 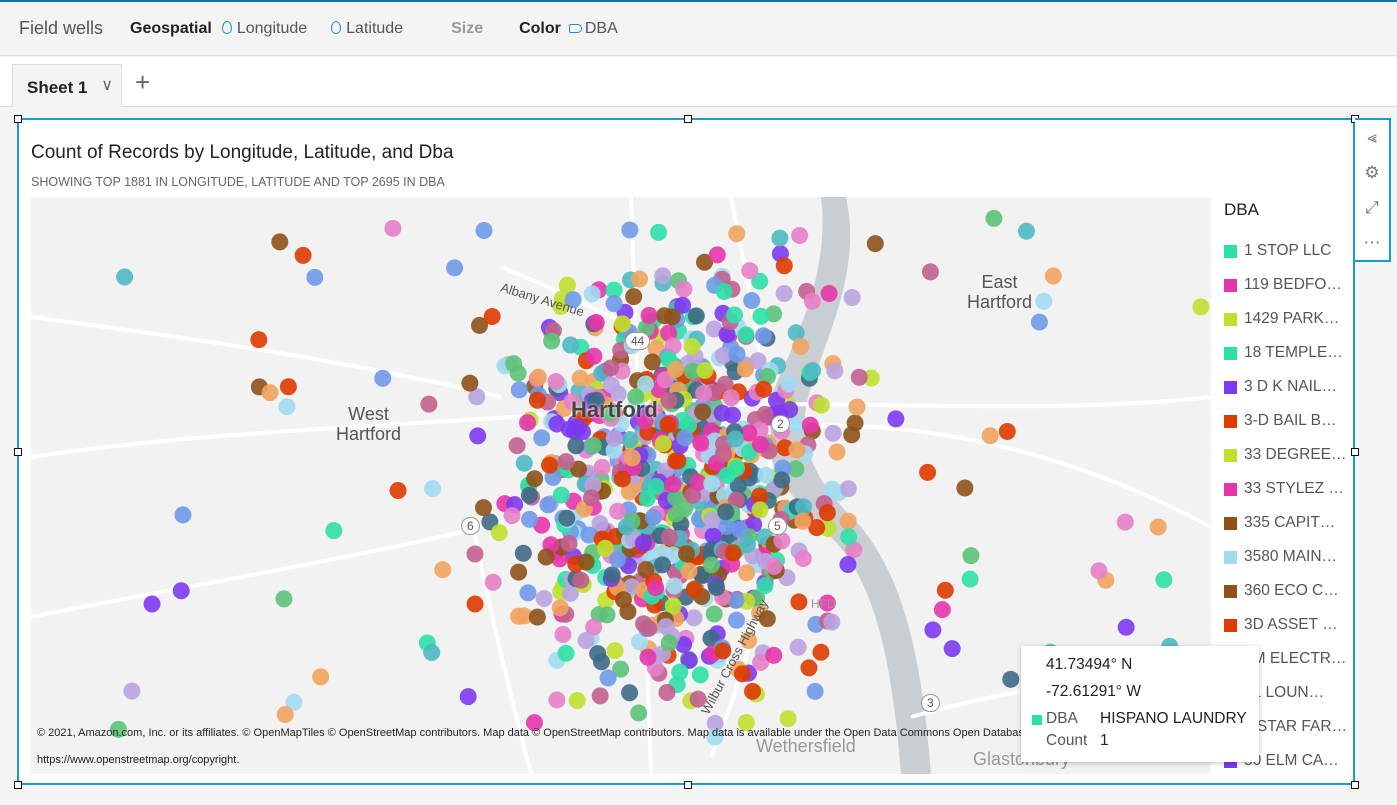 What do you see at coordinates (1372, 207) in the screenshot?
I see `expand-icon: ⤢` at bounding box center [1372, 207].